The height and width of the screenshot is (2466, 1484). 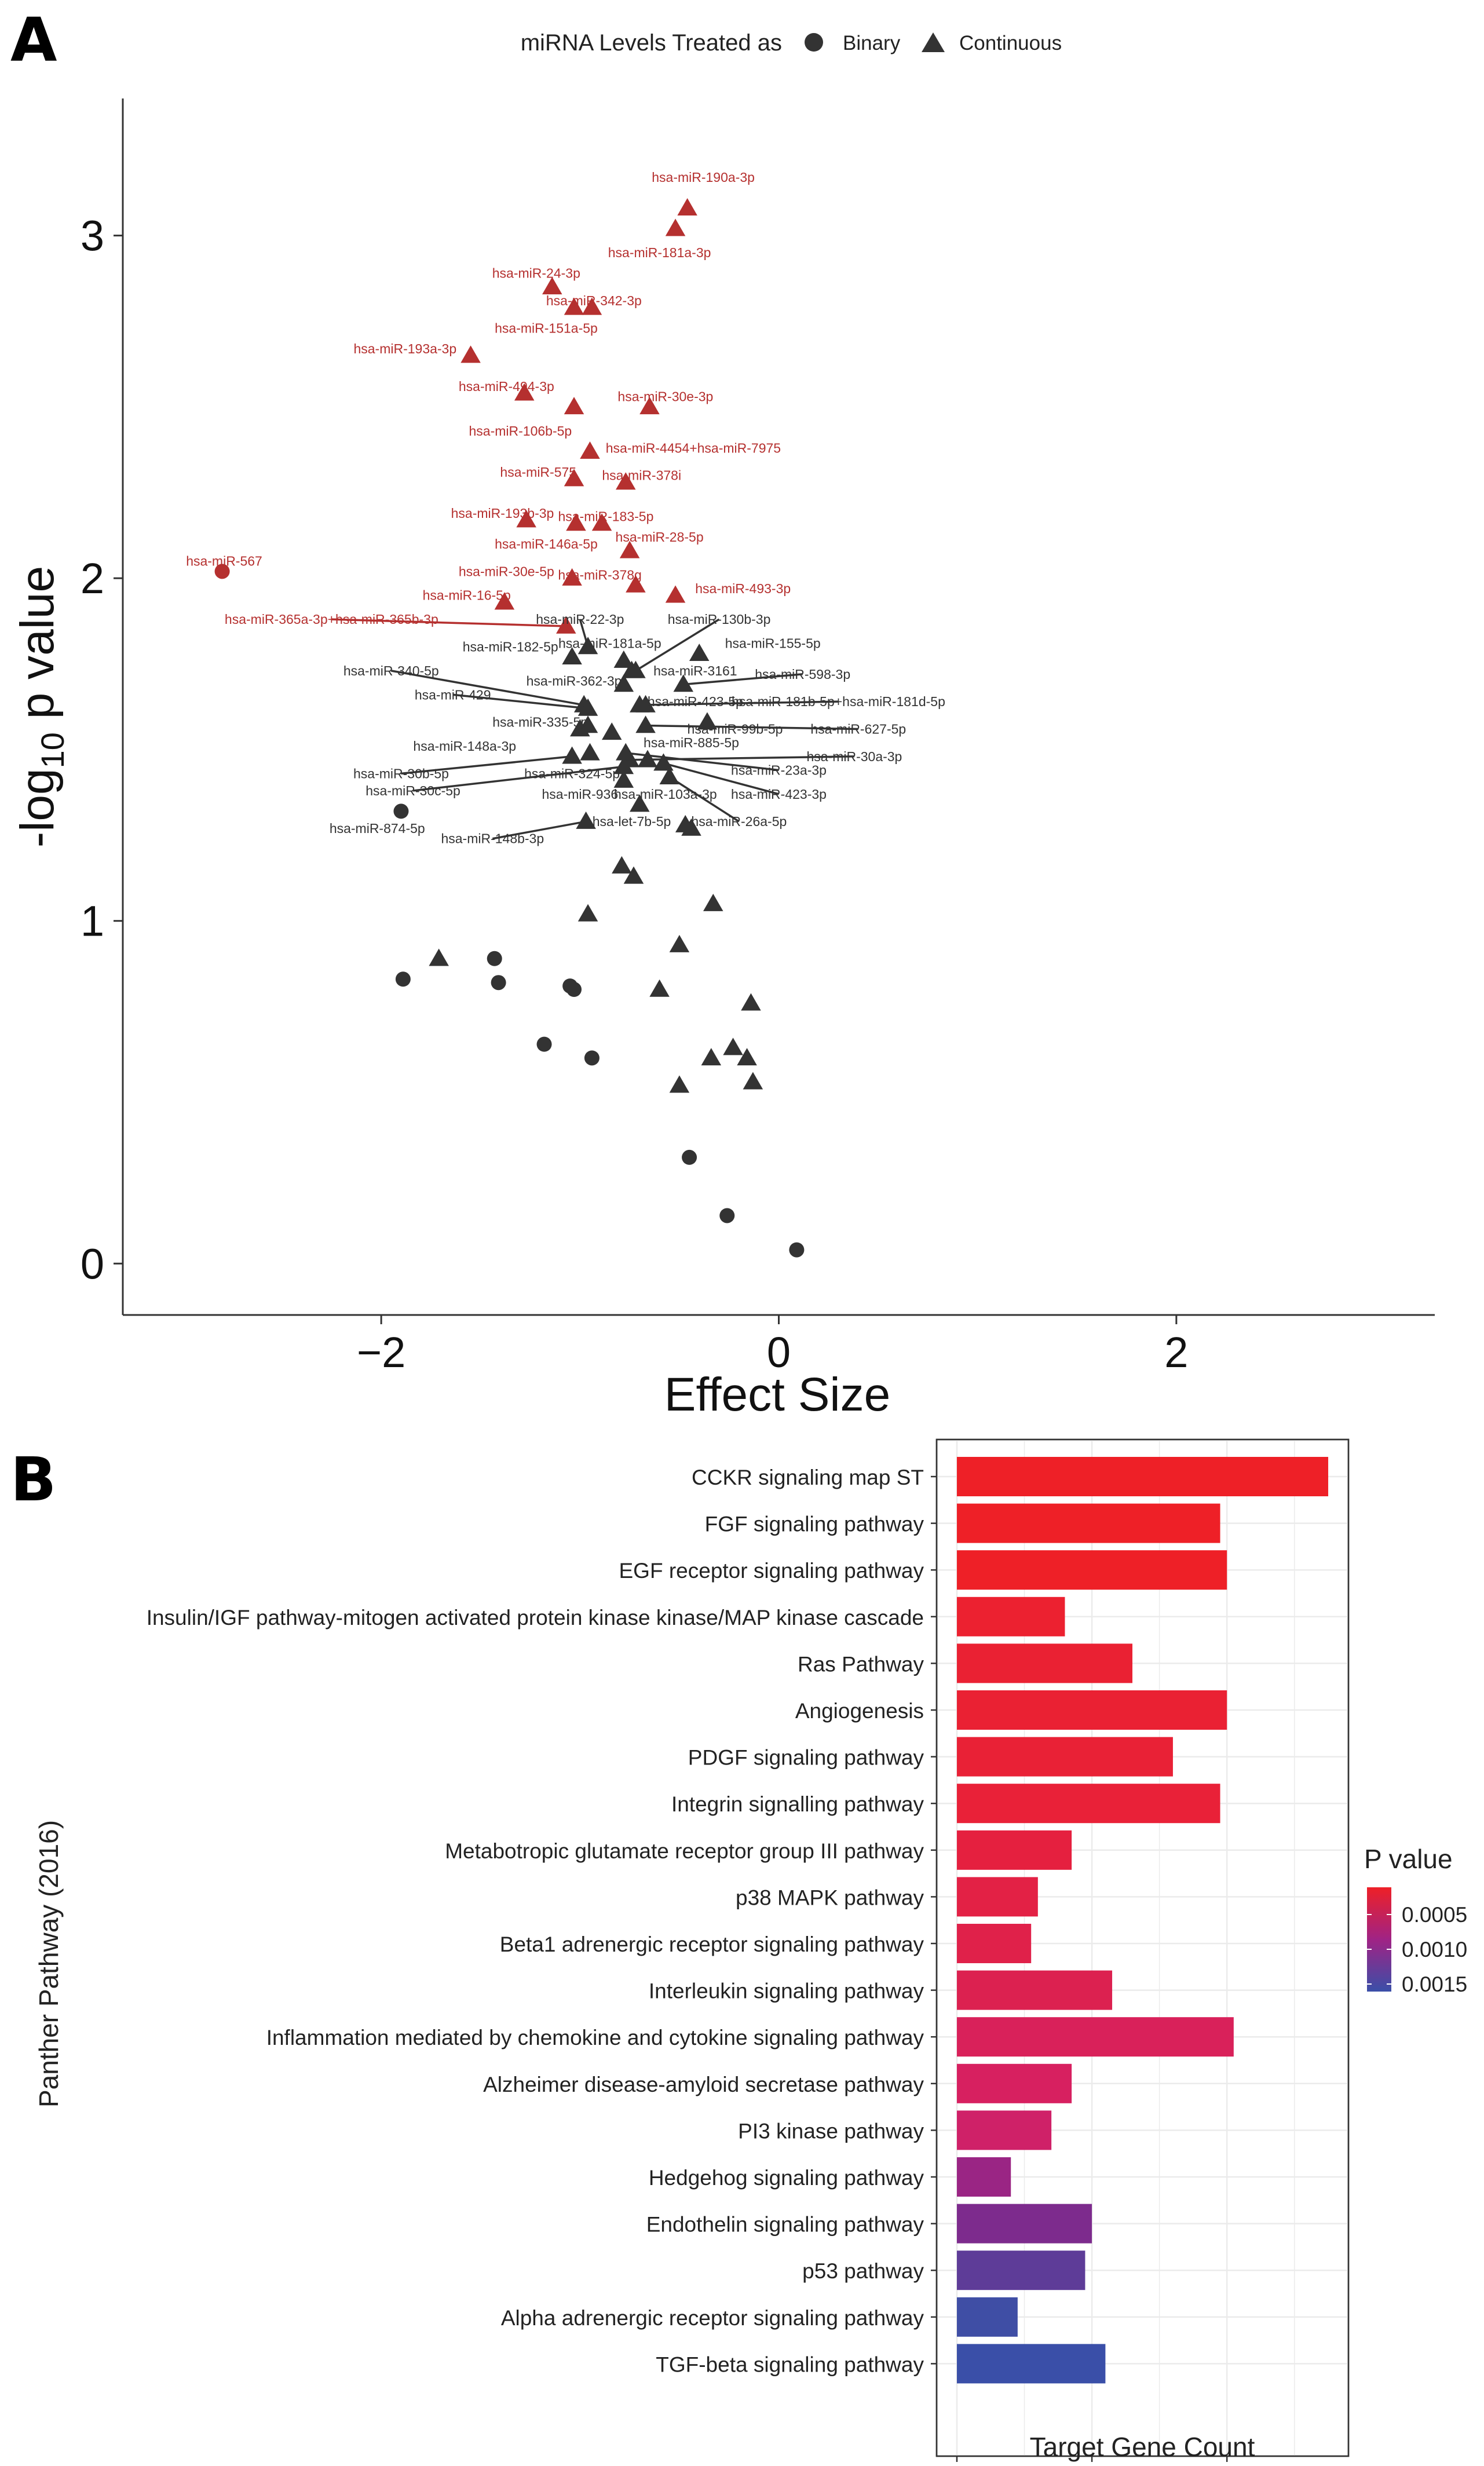 I want to click on point-label: hsa-miR-342-3p, so click(x=594, y=300).